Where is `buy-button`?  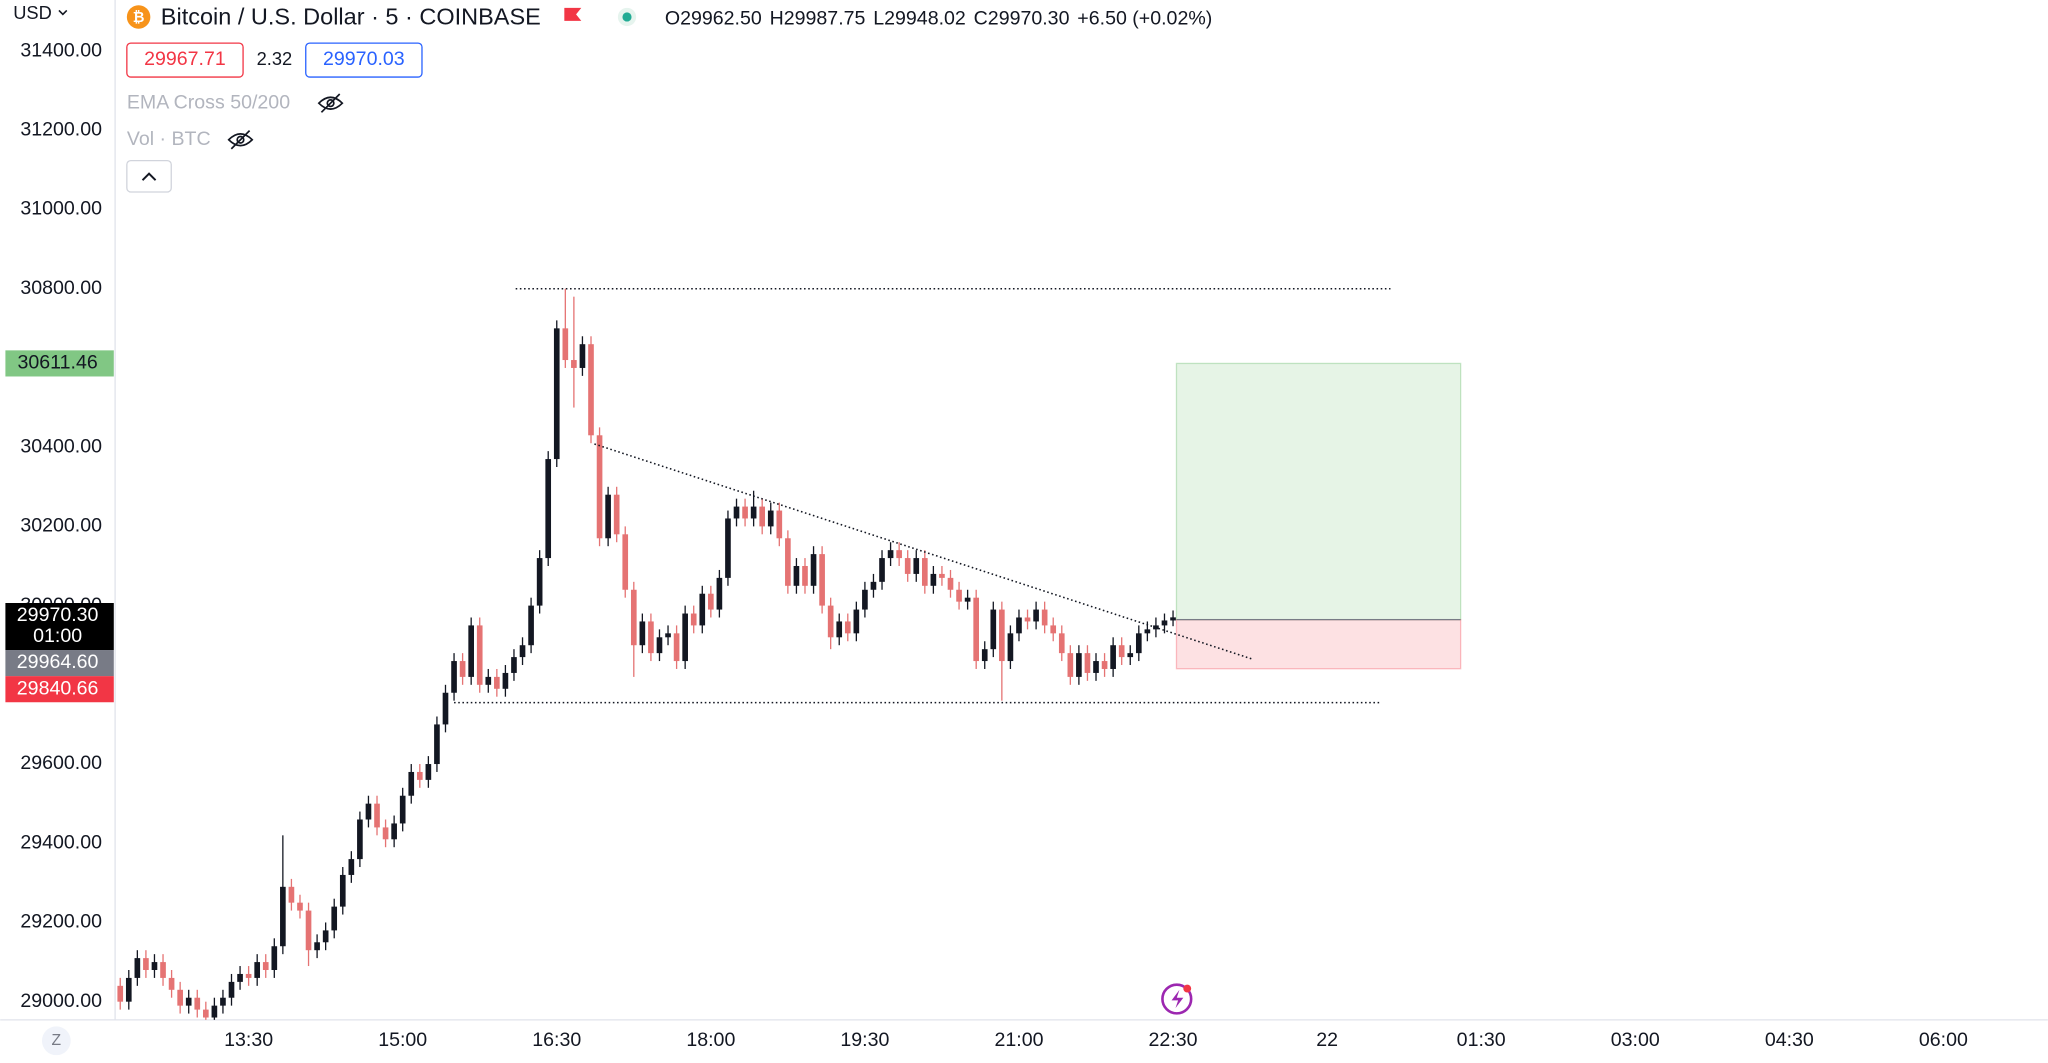 buy-button is located at coordinates (364, 60).